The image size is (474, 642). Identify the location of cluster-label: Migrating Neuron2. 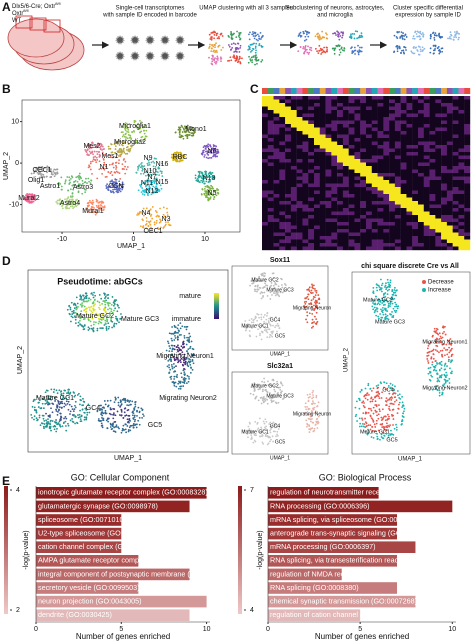
(188, 398).